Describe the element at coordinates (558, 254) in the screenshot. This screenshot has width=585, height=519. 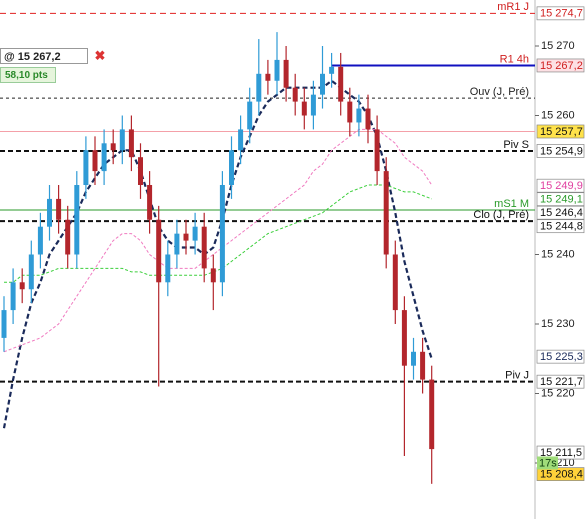
I see `y-tick-label: 15 240` at that location.